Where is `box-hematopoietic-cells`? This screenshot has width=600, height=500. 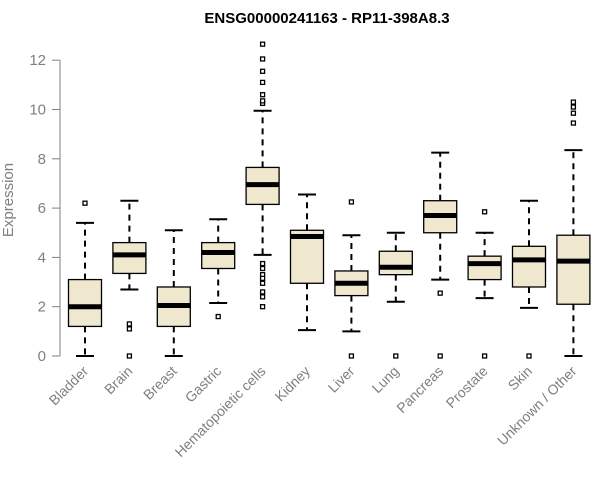
box-hematopoietic-cells is located at coordinates (262, 175).